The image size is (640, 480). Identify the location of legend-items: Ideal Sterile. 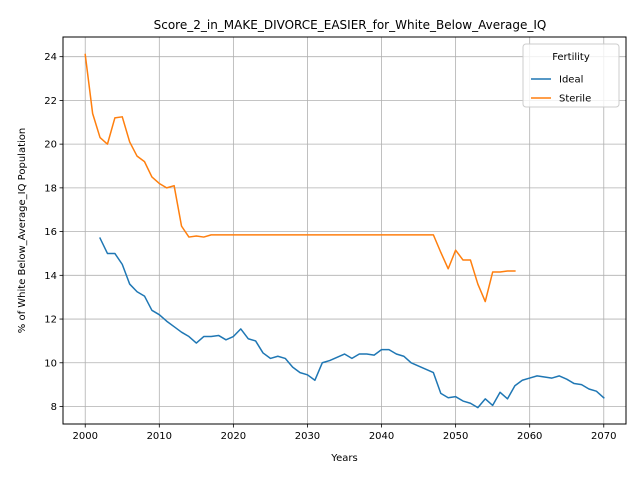
(561, 90).